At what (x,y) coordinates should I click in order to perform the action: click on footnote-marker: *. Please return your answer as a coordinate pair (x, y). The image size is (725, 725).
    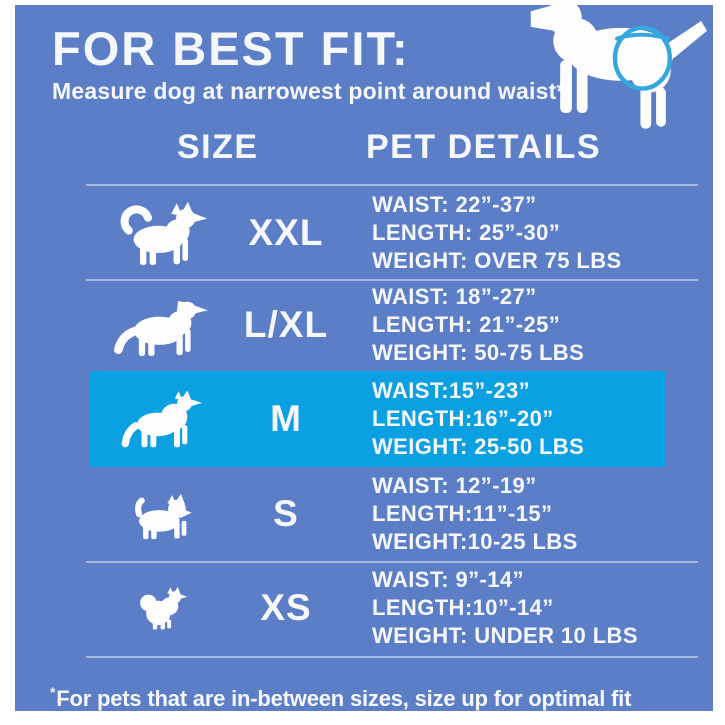
    Looking at the image, I should click on (53, 692).